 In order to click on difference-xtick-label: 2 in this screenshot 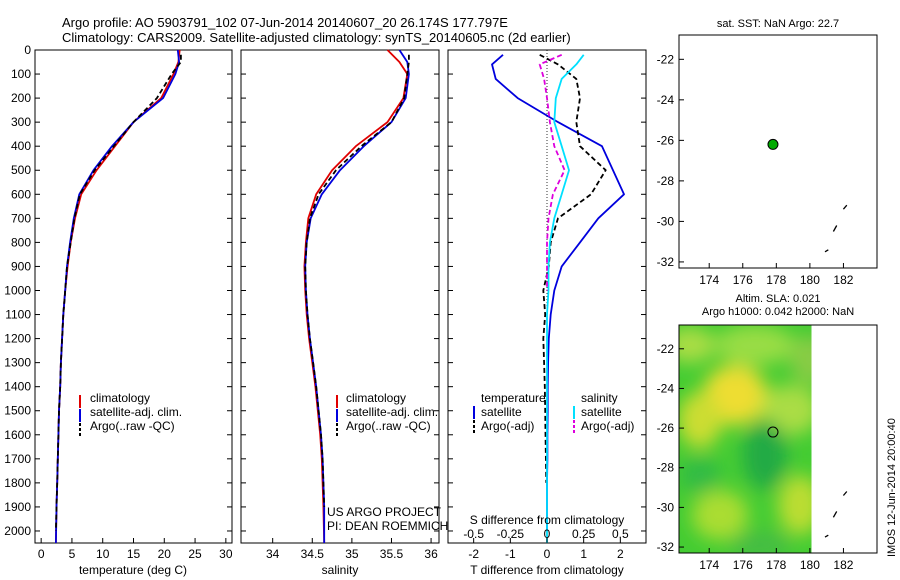, I will do `click(620, 554)`.